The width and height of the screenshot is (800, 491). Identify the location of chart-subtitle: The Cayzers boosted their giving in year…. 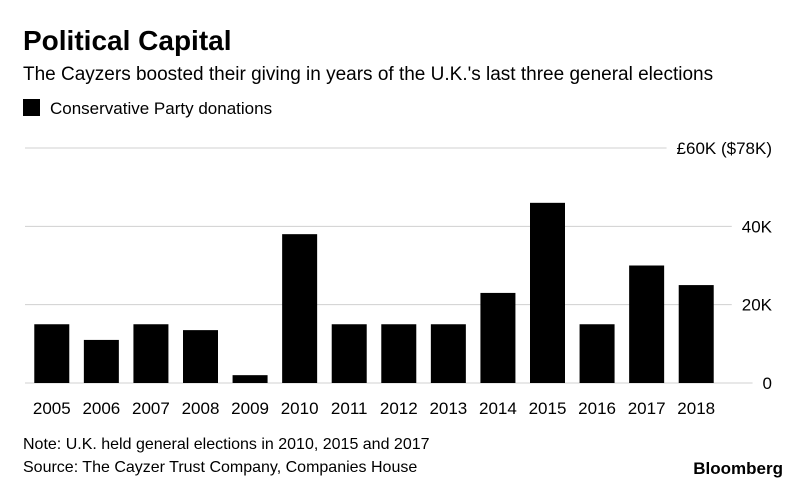
(368, 74).